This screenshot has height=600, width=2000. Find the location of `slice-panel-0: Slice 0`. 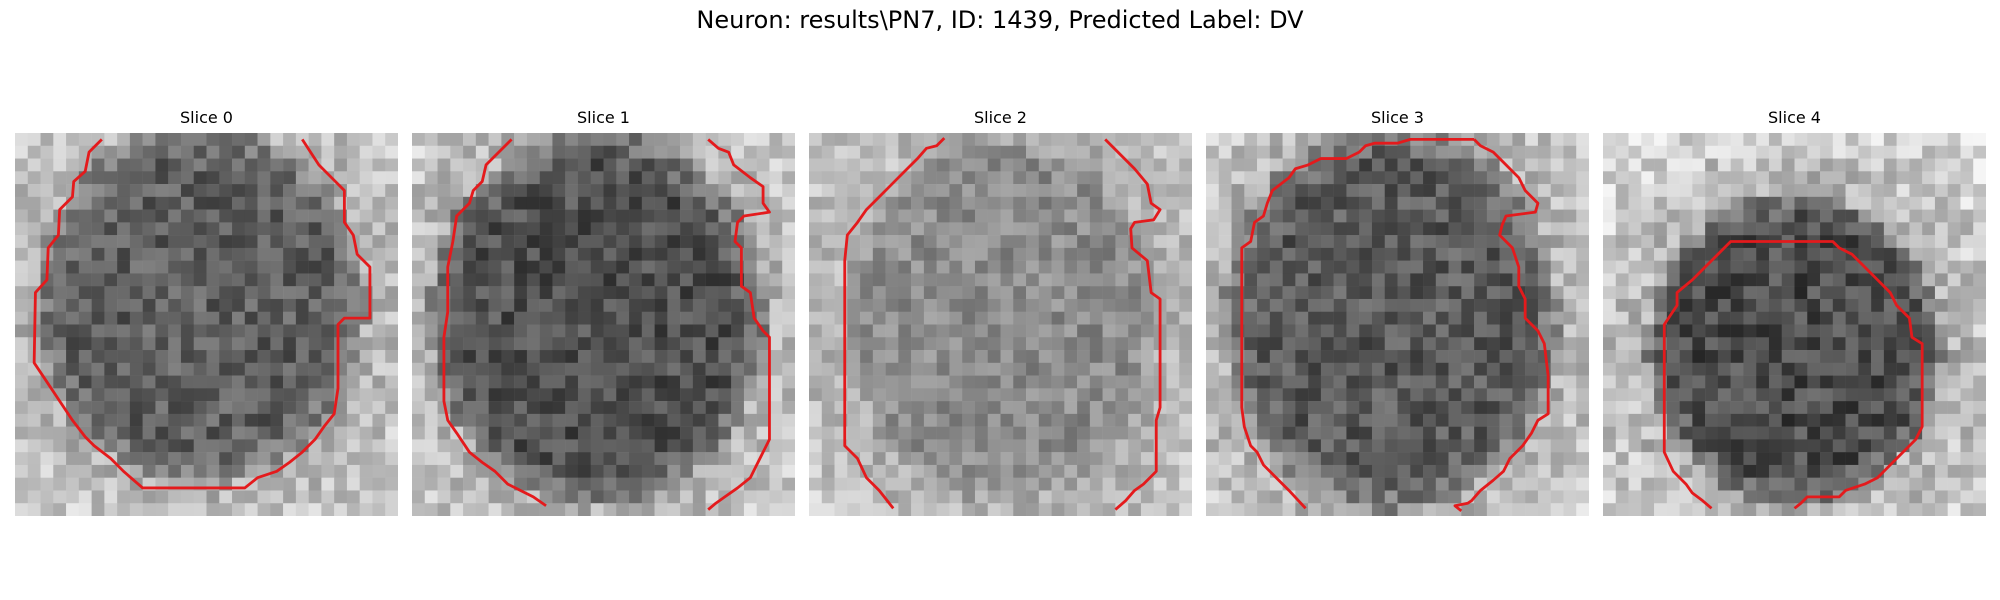

slice-panel-0: Slice 0 is located at coordinates (206, 314).